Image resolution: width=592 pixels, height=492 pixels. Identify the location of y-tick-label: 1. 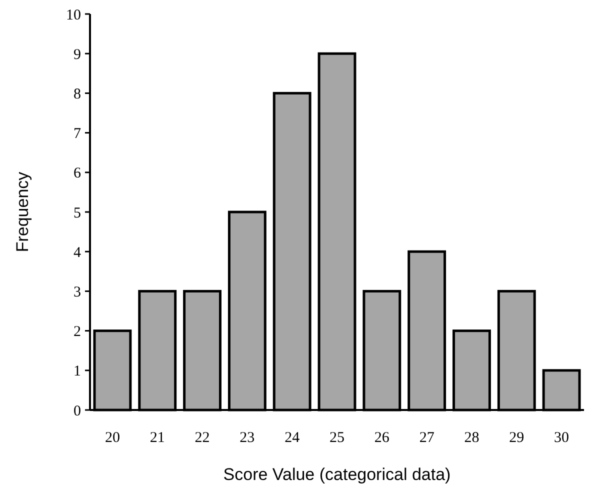
(77, 372).